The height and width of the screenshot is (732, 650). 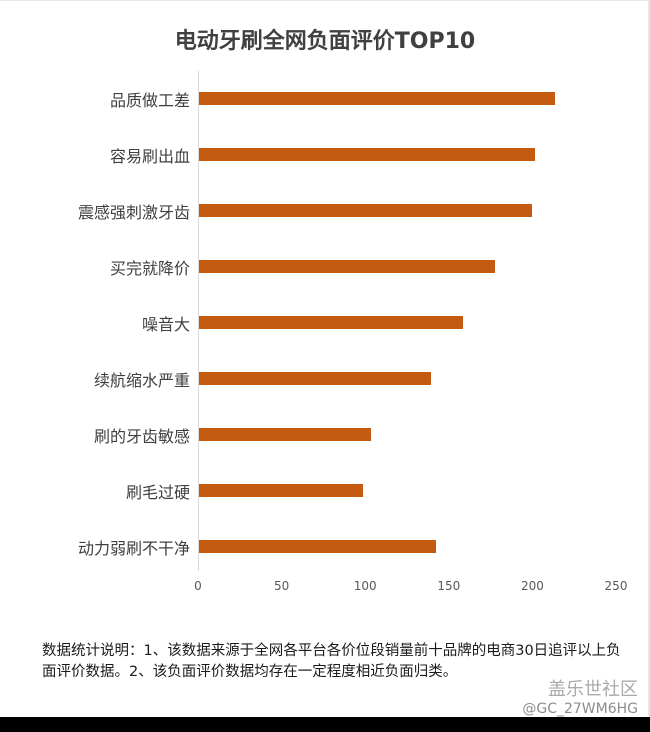 What do you see at coordinates (580, 709) in the screenshot?
I see `watermark-user: @GC_27WM6HG` at bounding box center [580, 709].